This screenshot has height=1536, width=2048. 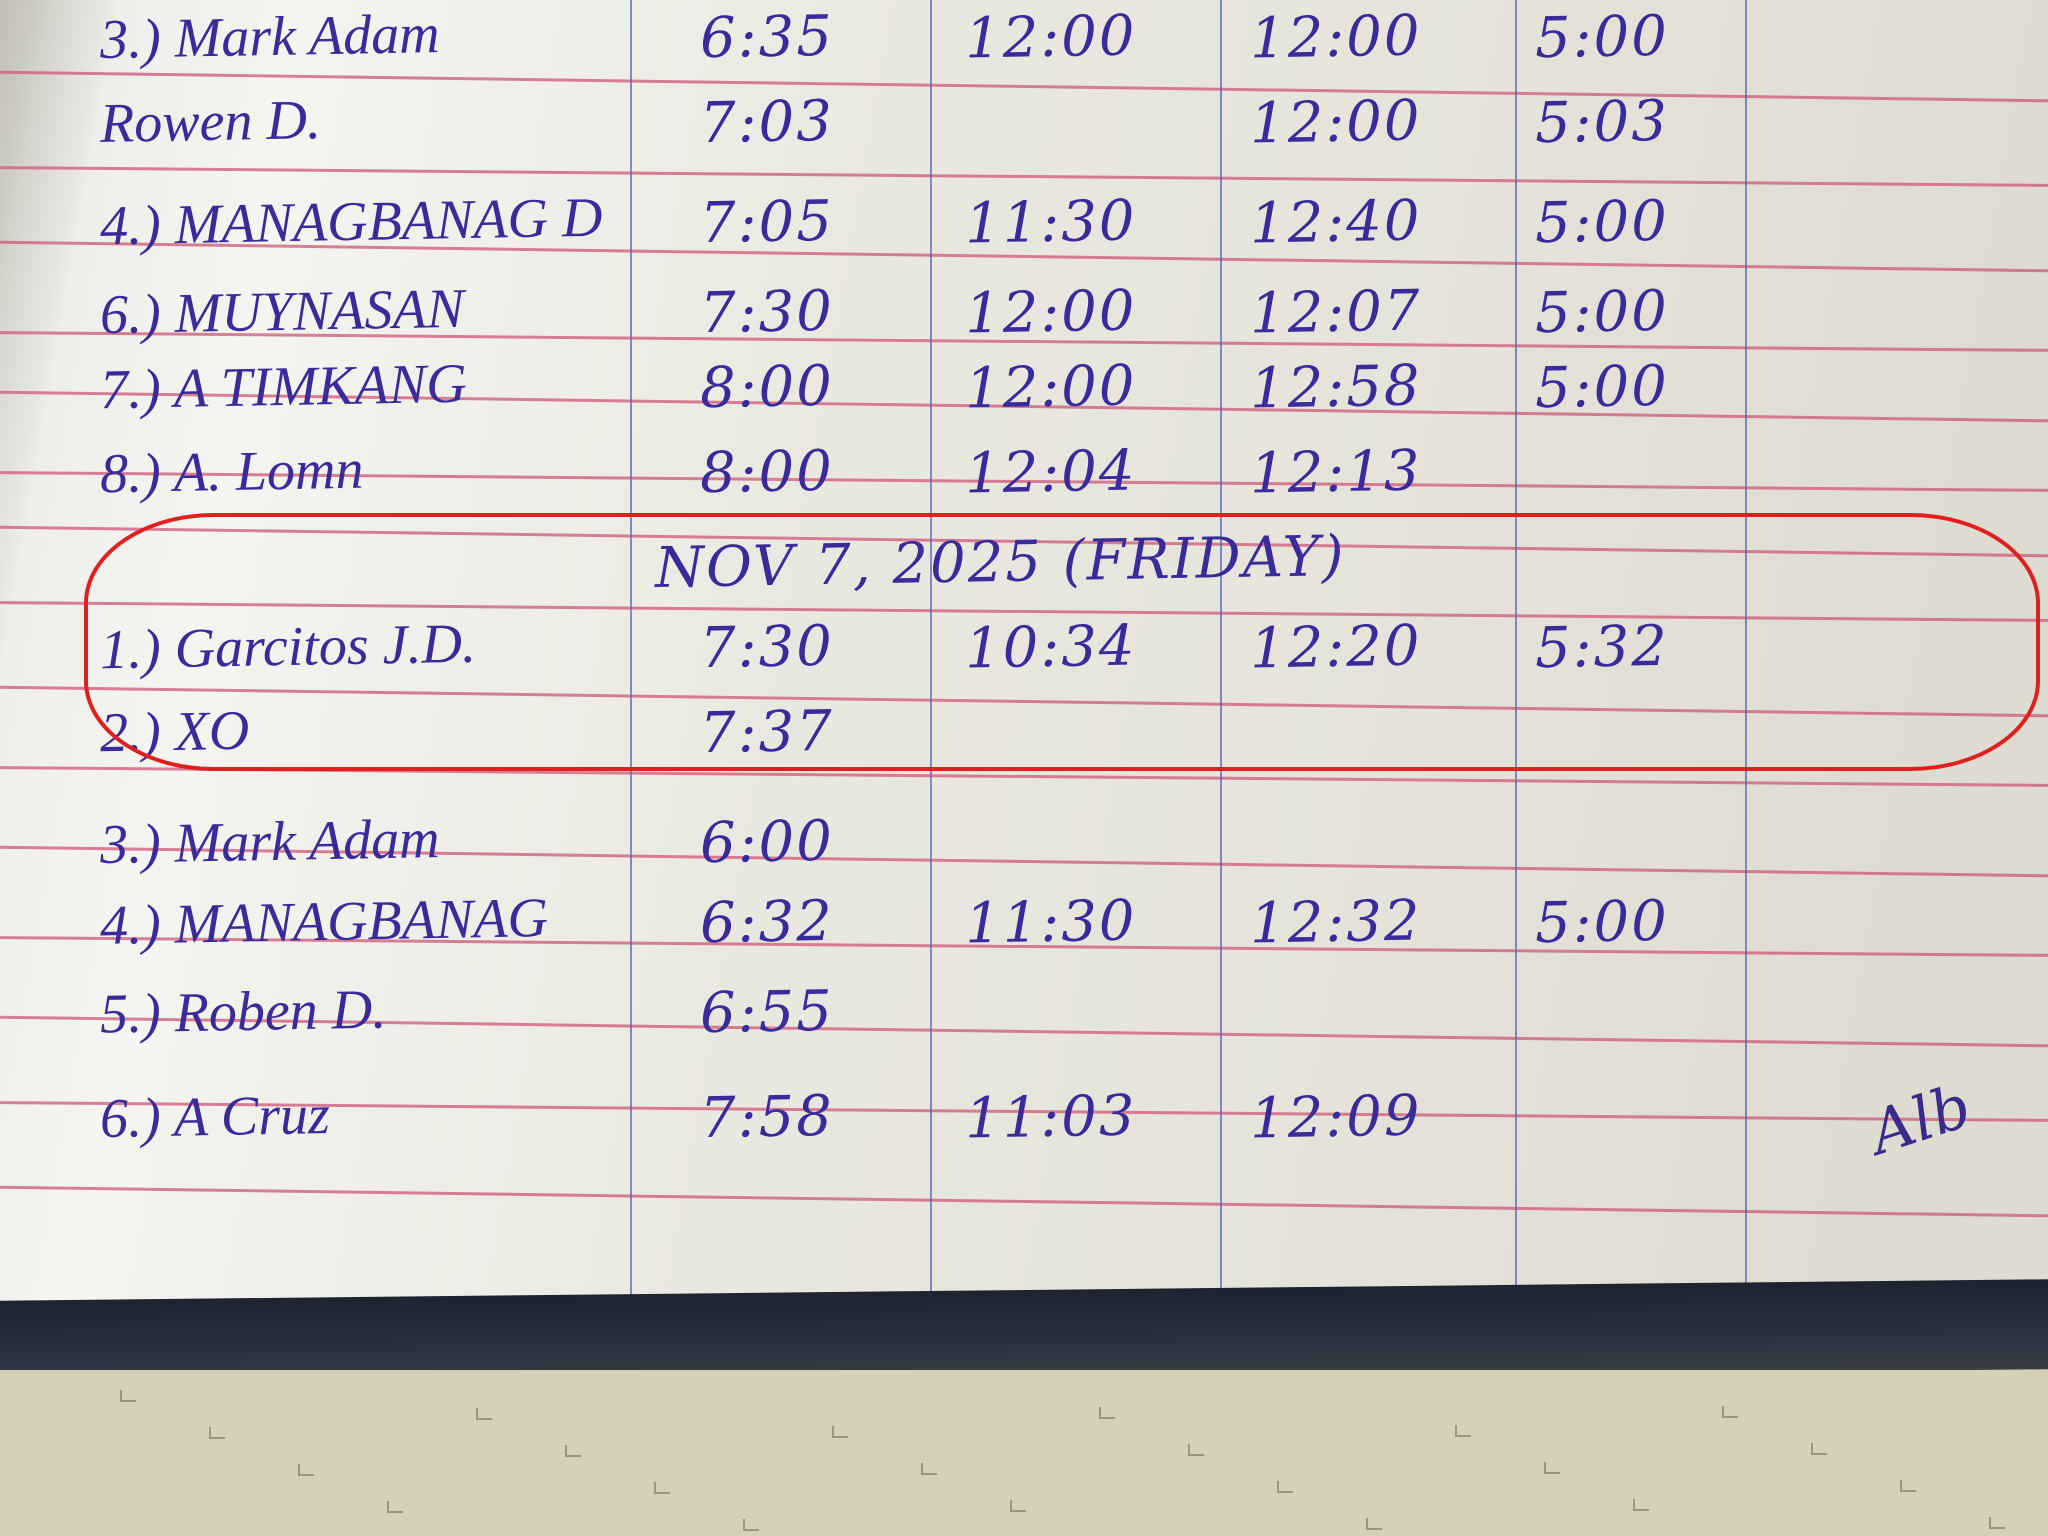 I want to click on handwritten-entry: Alb, so click(x=1920, y=1120).